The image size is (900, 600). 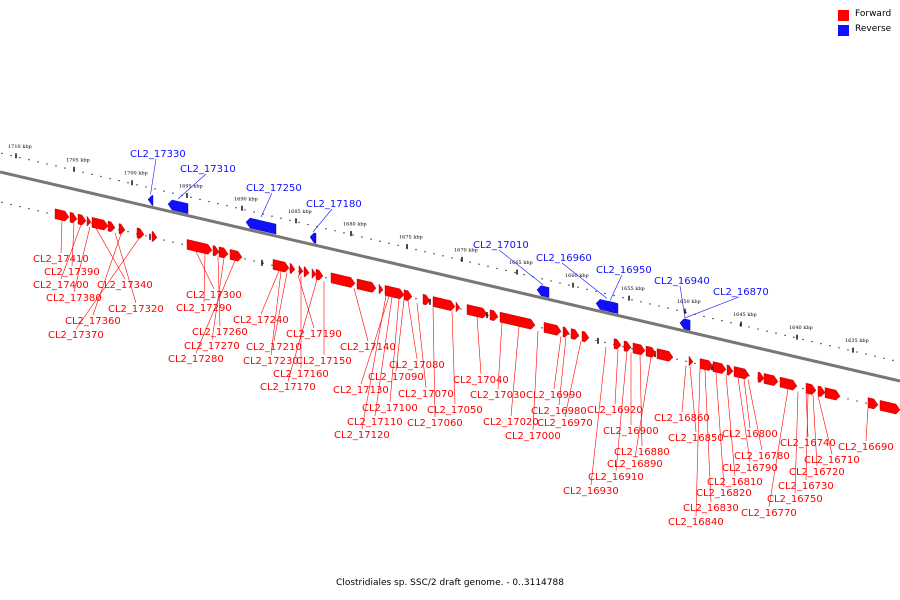 What do you see at coordinates (591, 491) in the screenshot?
I see `forward-gene-label: CL2_16930` at bounding box center [591, 491].